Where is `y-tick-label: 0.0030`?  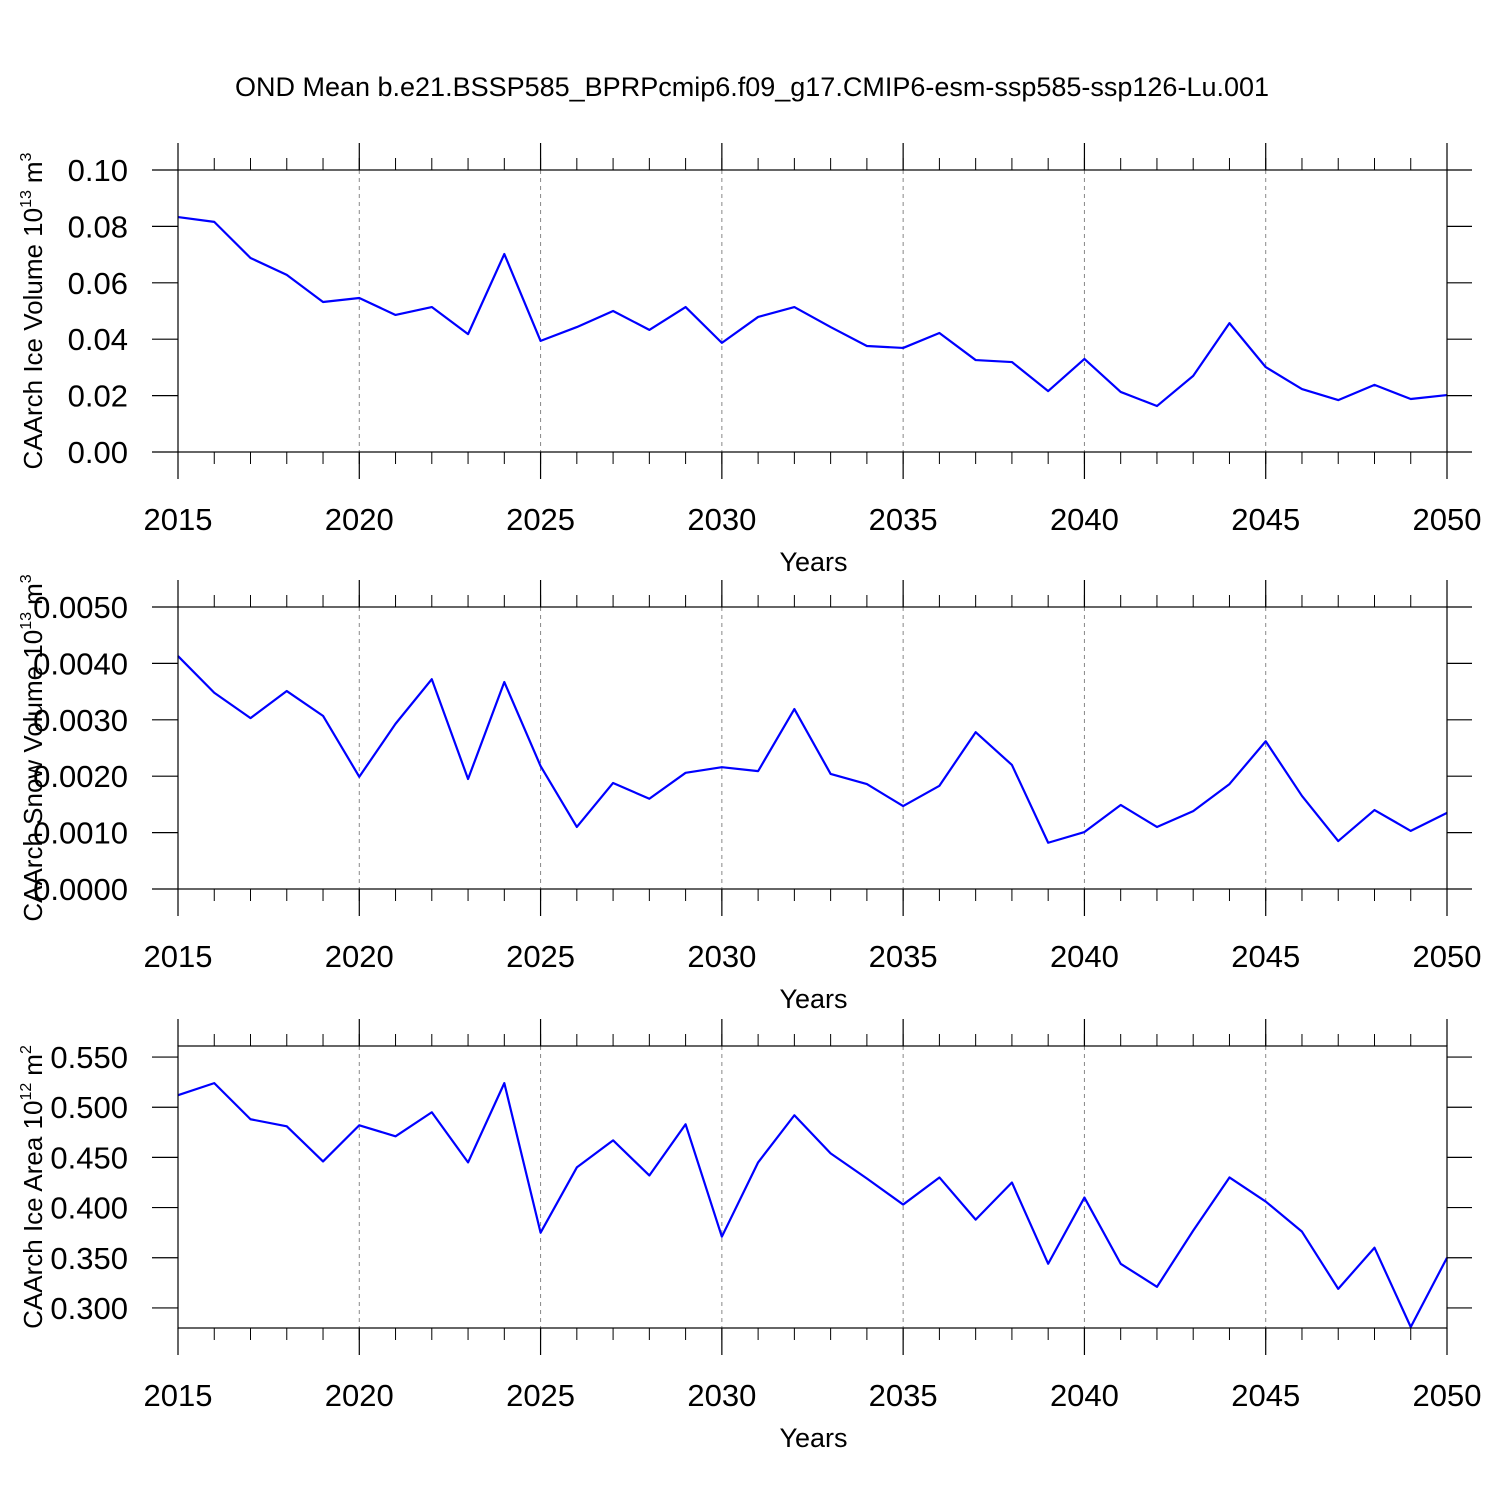
y-tick-label: 0.0030 is located at coordinates (80, 720).